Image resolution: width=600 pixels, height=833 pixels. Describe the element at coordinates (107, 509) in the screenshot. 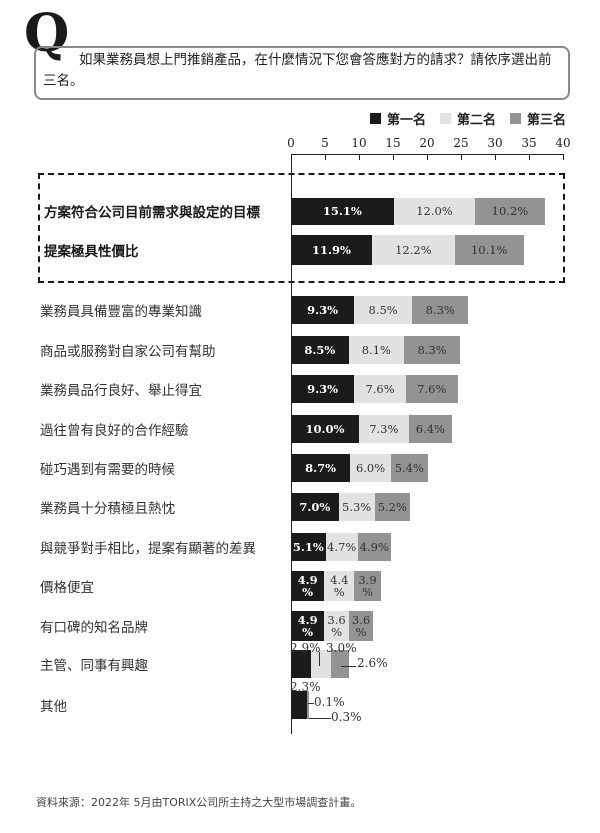

I see `category-label: 業務員十分積極且熱忱` at that location.